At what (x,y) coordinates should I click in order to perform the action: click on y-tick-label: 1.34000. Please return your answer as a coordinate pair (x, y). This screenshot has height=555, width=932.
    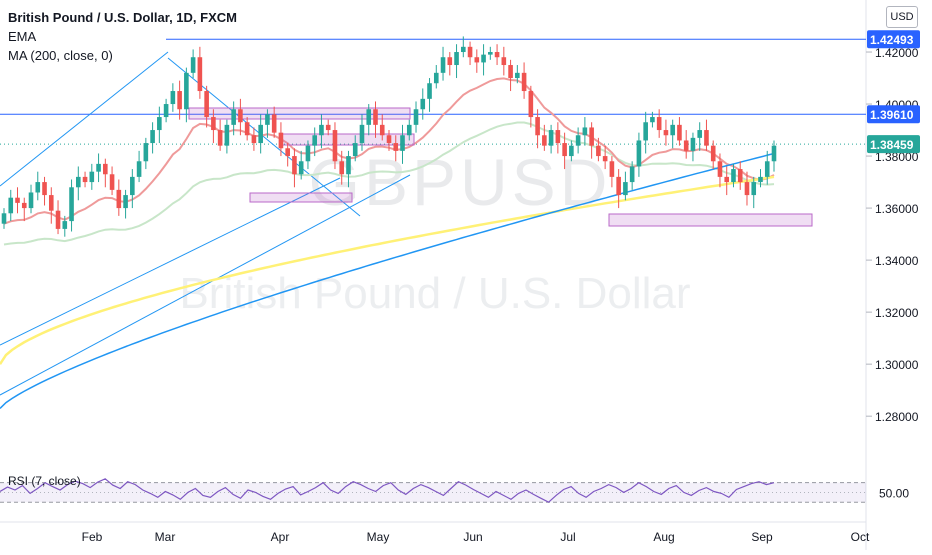
    Looking at the image, I should click on (897, 261).